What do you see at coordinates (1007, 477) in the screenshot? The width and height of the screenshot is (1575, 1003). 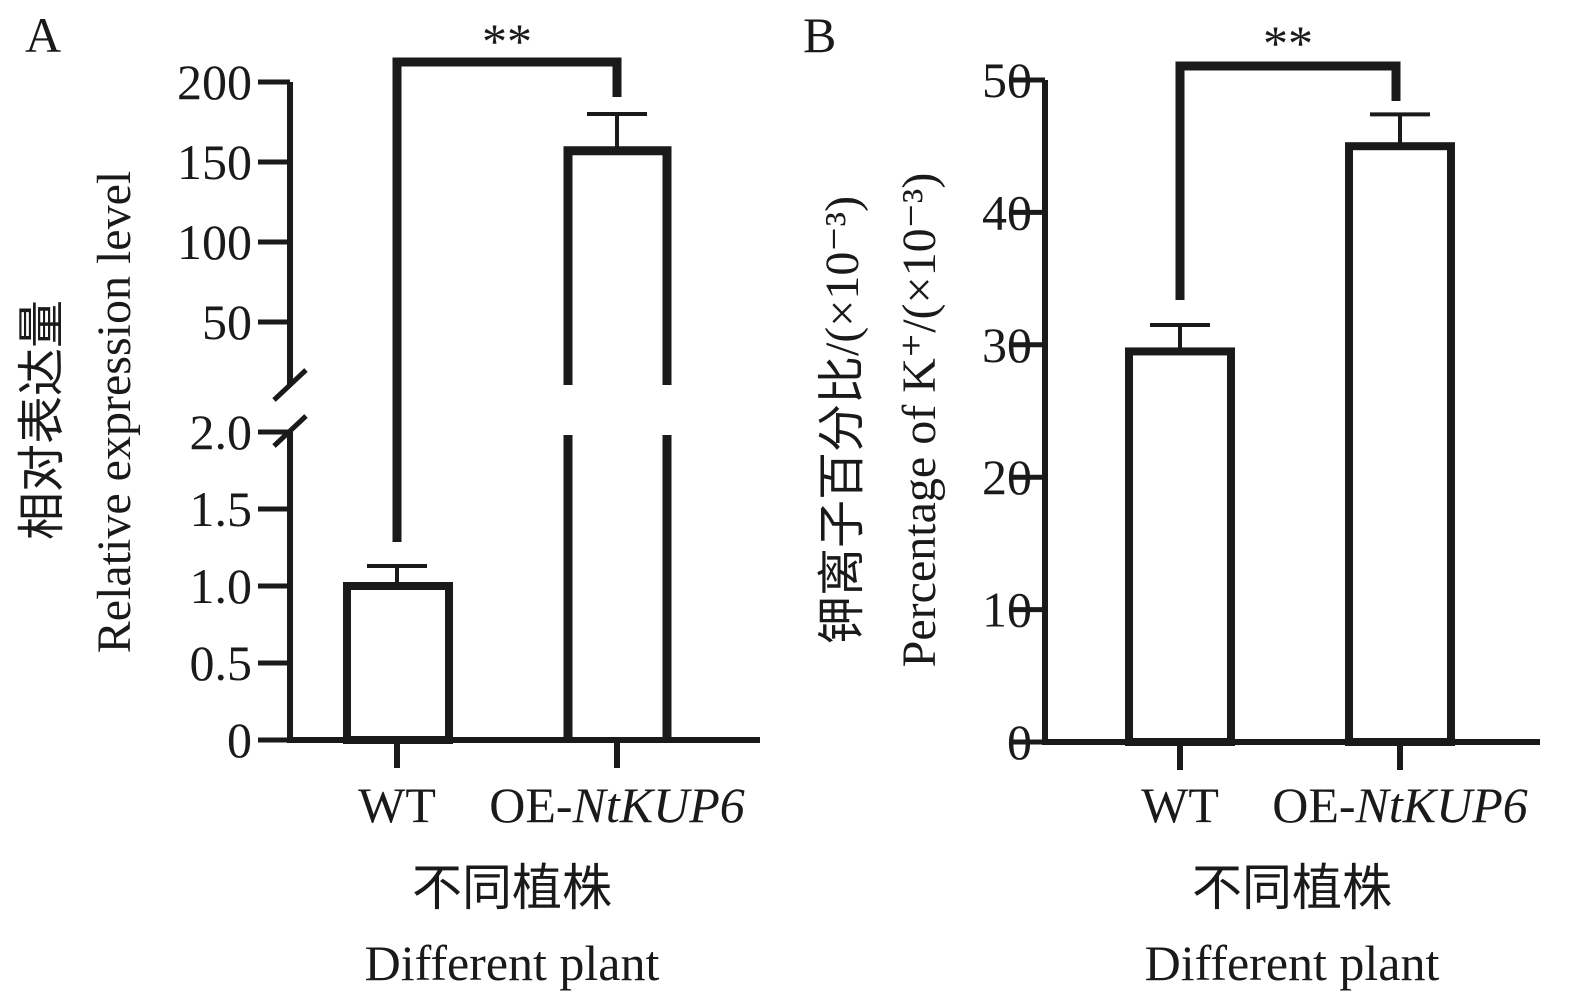 I see `b-y-tick-label: 20` at bounding box center [1007, 477].